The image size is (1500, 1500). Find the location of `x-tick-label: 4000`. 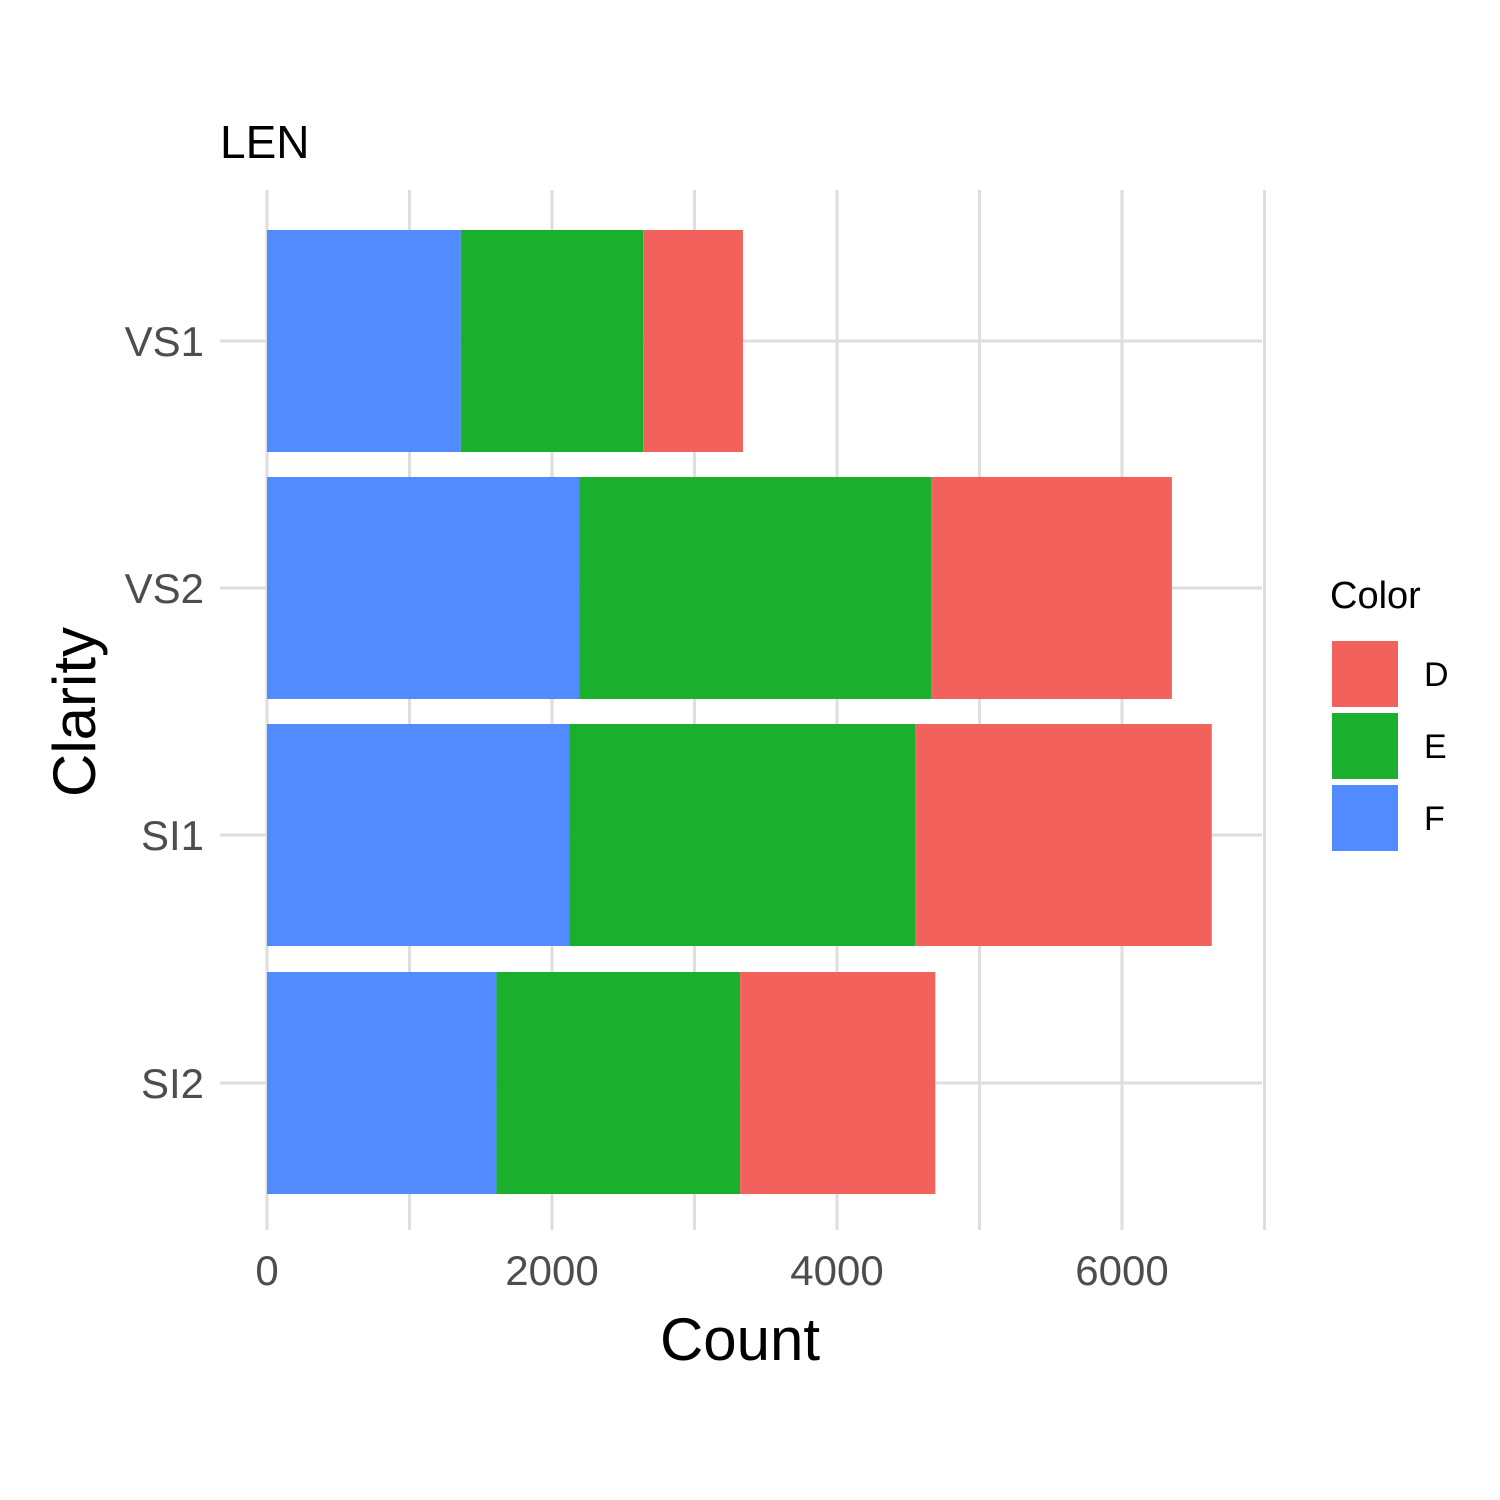

x-tick-label: 4000 is located at coordinates (836, 1270).